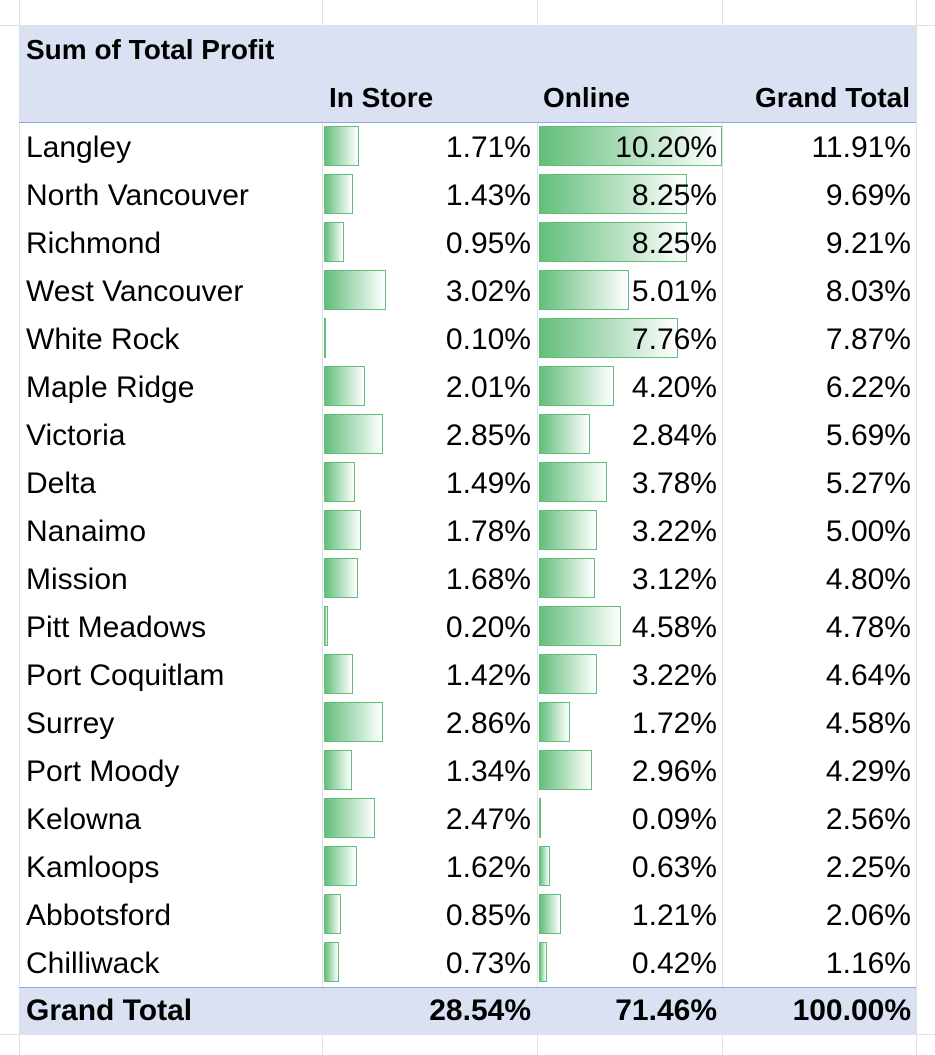  What do you see at coordinates (674, 963) in the screenshot?
I see `online-value: 0.42%` at bounding box center [674, 963].